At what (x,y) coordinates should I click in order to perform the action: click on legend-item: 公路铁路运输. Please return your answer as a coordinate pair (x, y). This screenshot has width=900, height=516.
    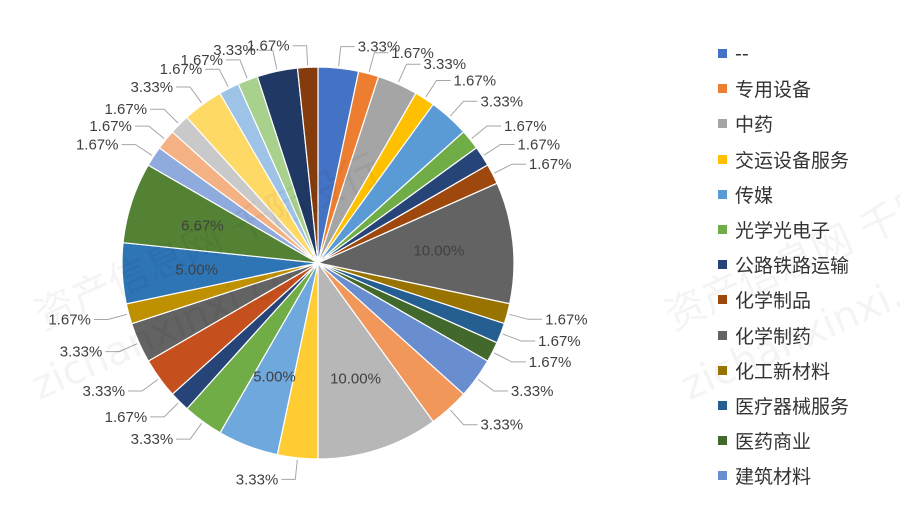
    Looking at the image, I should click on (783, 264).